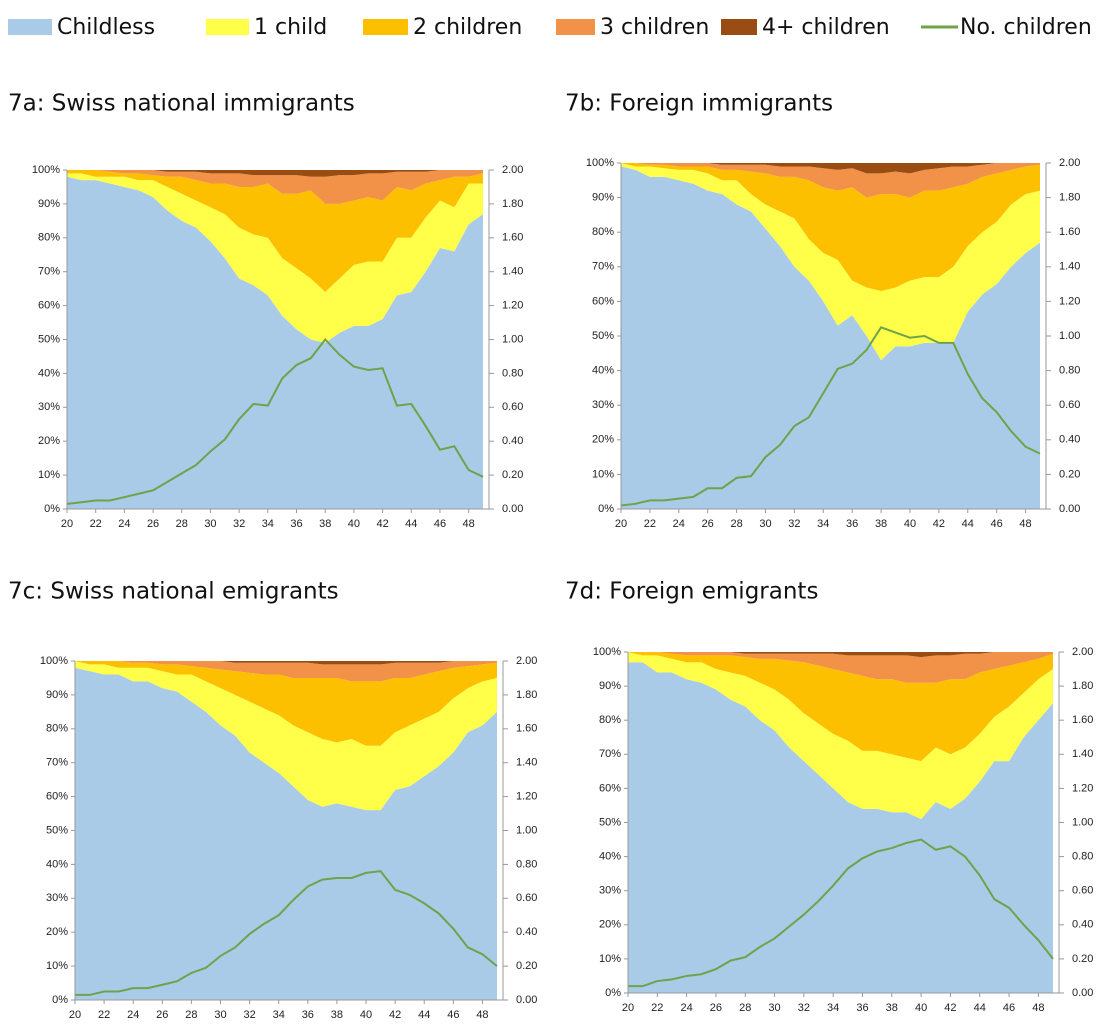 This screenshot has width=1112, height=1024. What do you see at coordinates (290, 27) in the screenshot?
I see `legend-label: 1 child` at bounding box center [290, 27].